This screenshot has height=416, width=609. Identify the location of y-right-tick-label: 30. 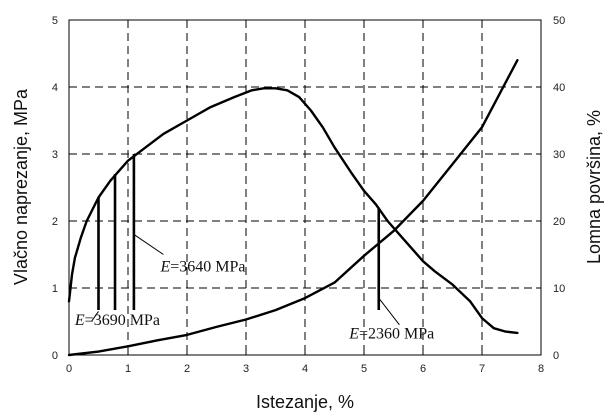
(559, 155).